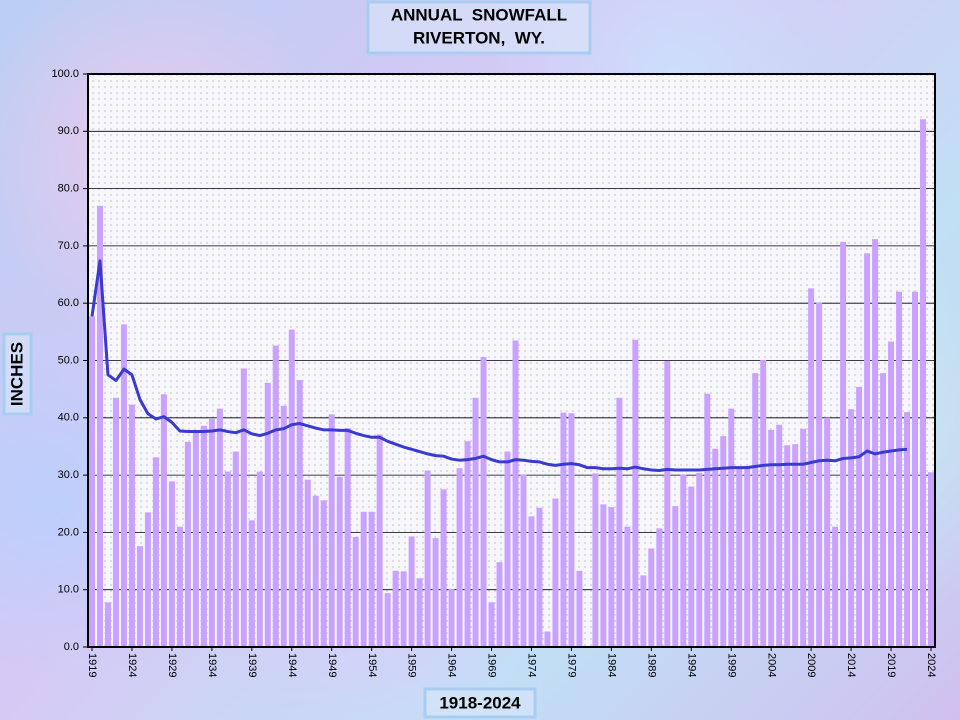  Describe the element at coordinates (811, 665) in the screenshot. I see `x-tick-label: 2009` at that location.